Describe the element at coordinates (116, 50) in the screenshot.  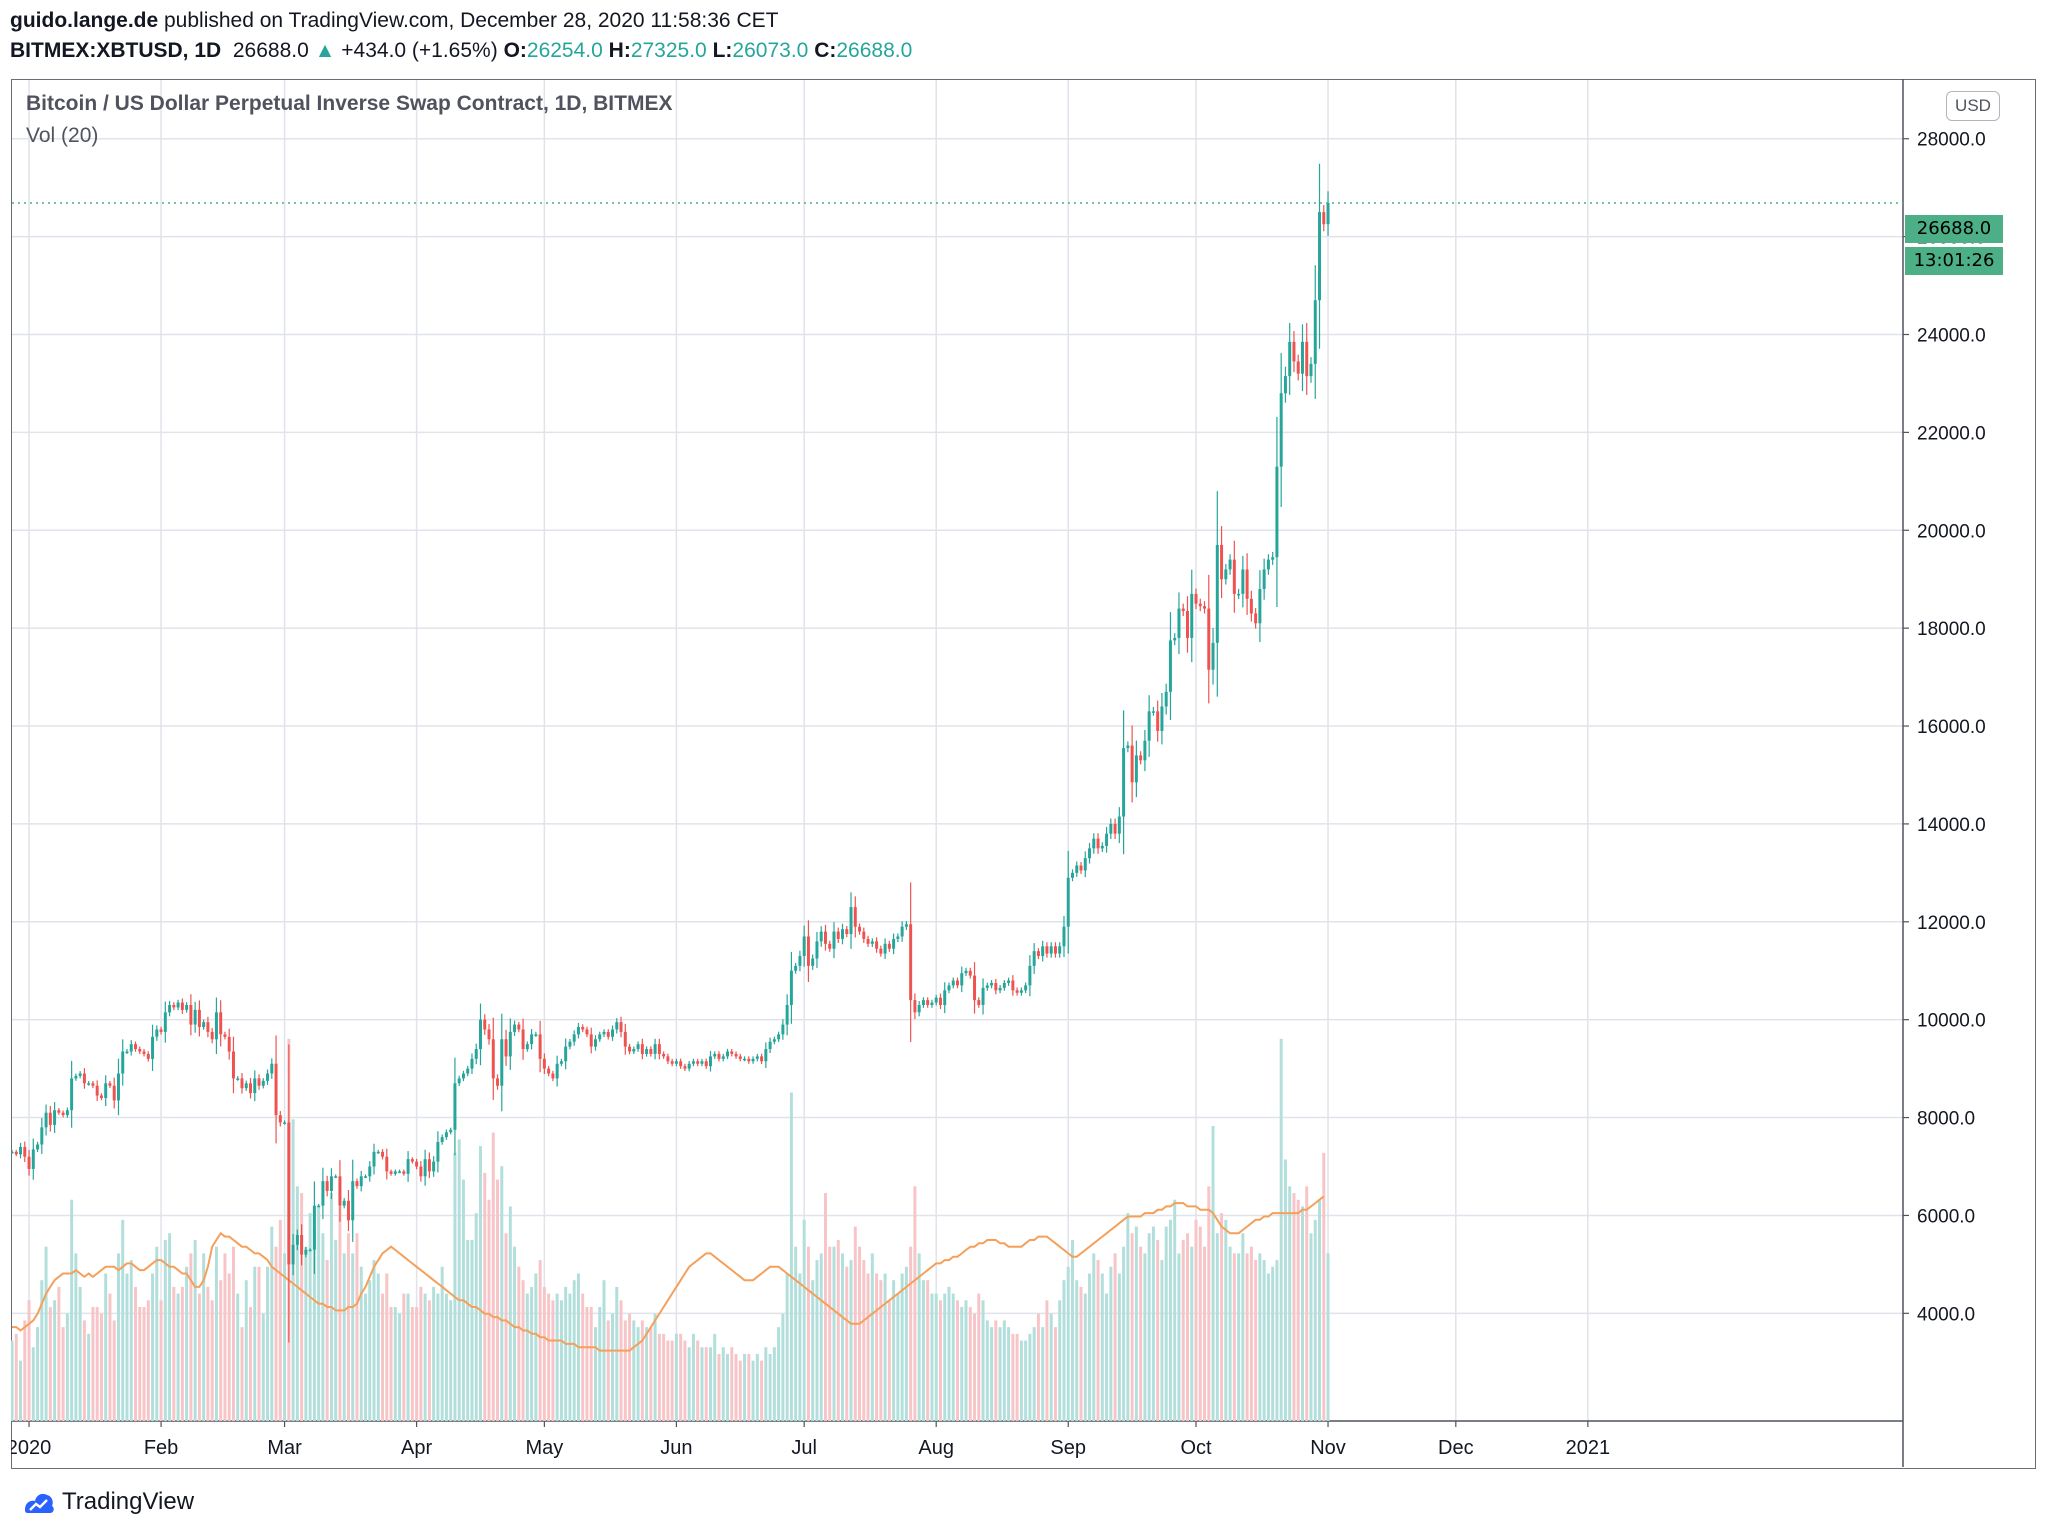
I see `symbol-label: BITMEX:XBTUSD, 1D` at that location.